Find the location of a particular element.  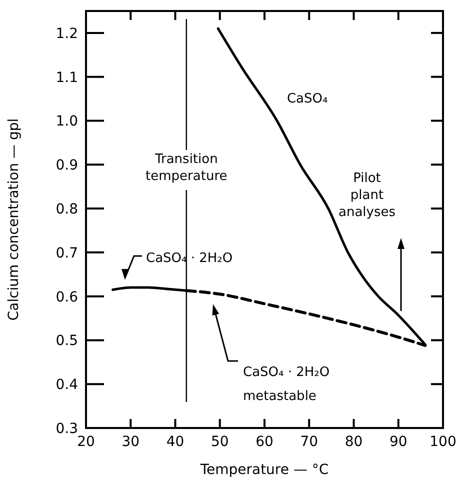

annotation: Pilot plant analyses is located at coordinates (367, 195).